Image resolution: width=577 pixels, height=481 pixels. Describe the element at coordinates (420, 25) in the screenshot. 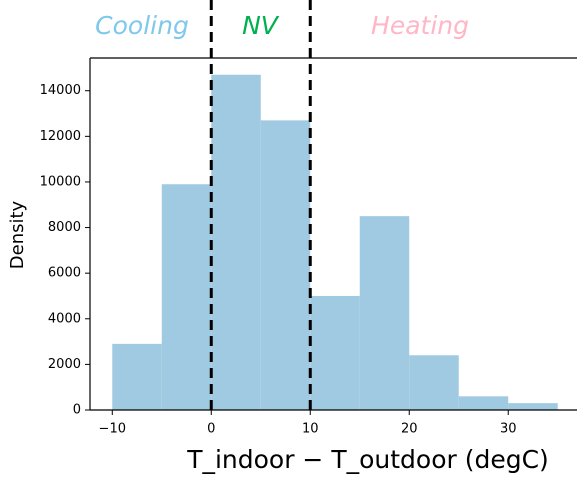

I see `region-label: Heating` at that location.